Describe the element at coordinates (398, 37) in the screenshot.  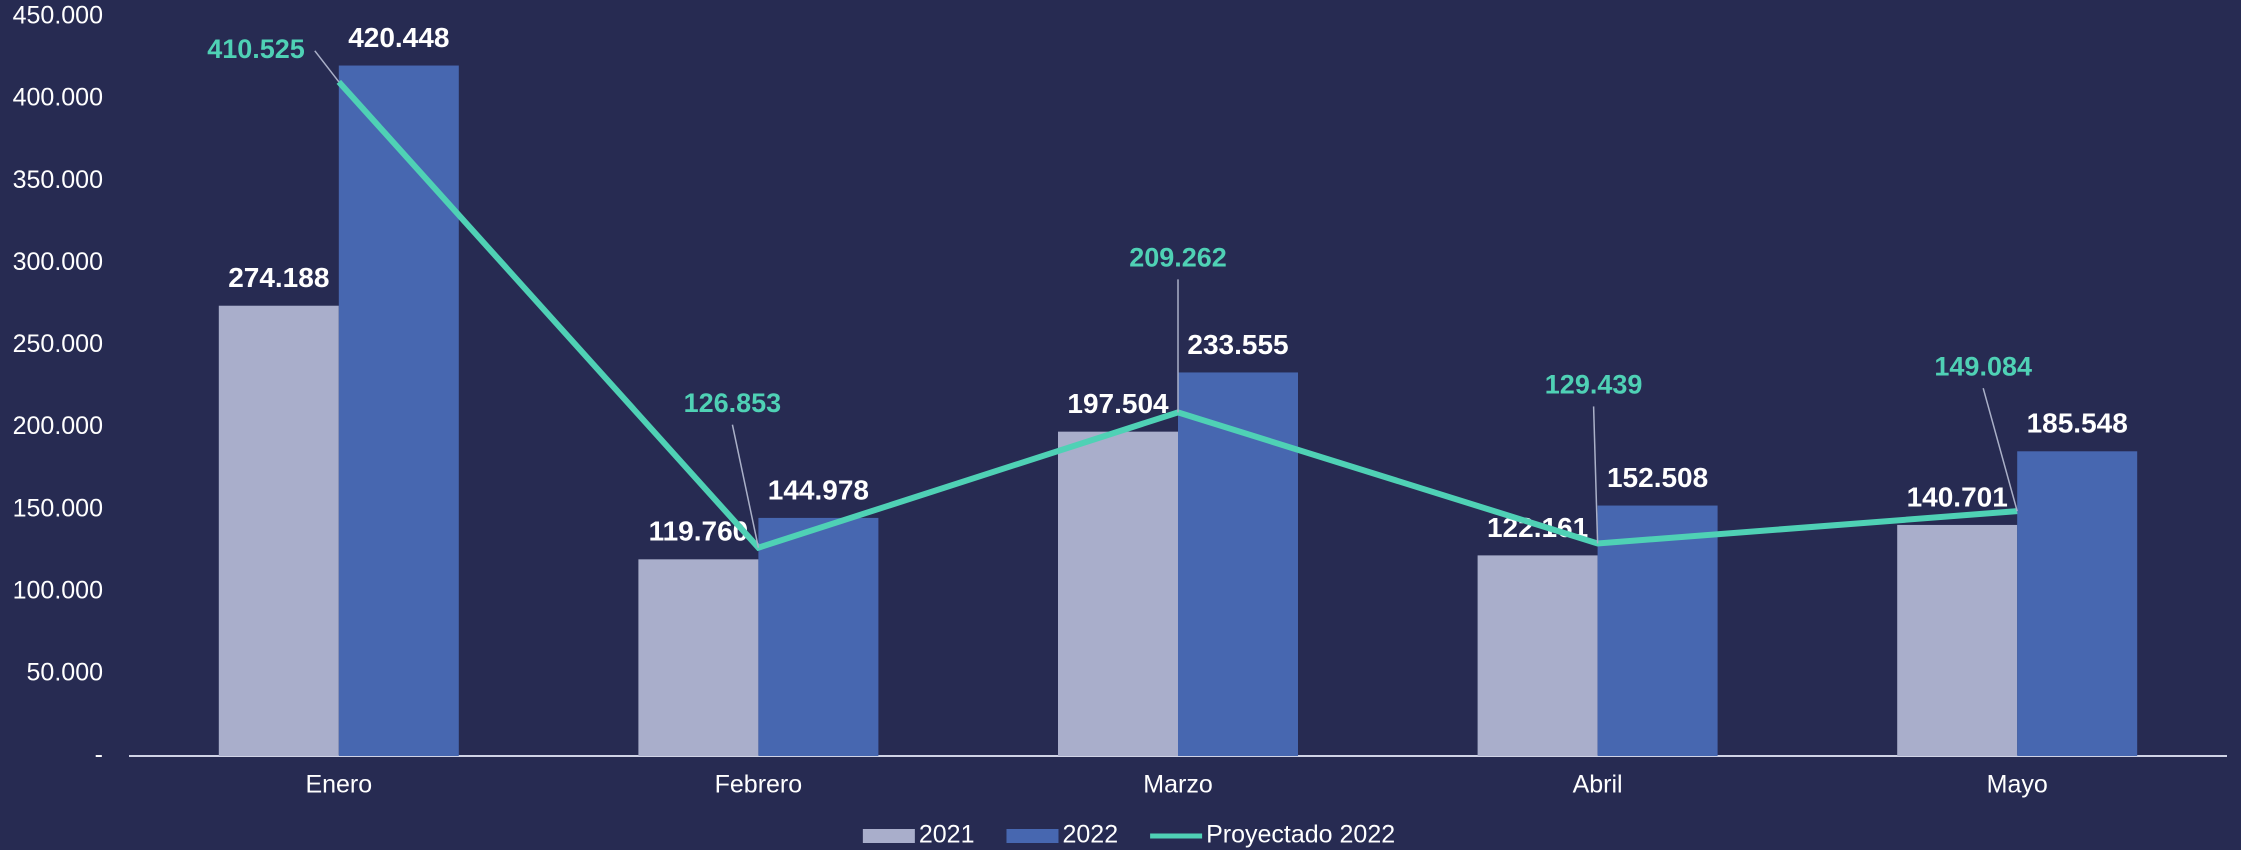
I see `value-label: 420.448` at that location.